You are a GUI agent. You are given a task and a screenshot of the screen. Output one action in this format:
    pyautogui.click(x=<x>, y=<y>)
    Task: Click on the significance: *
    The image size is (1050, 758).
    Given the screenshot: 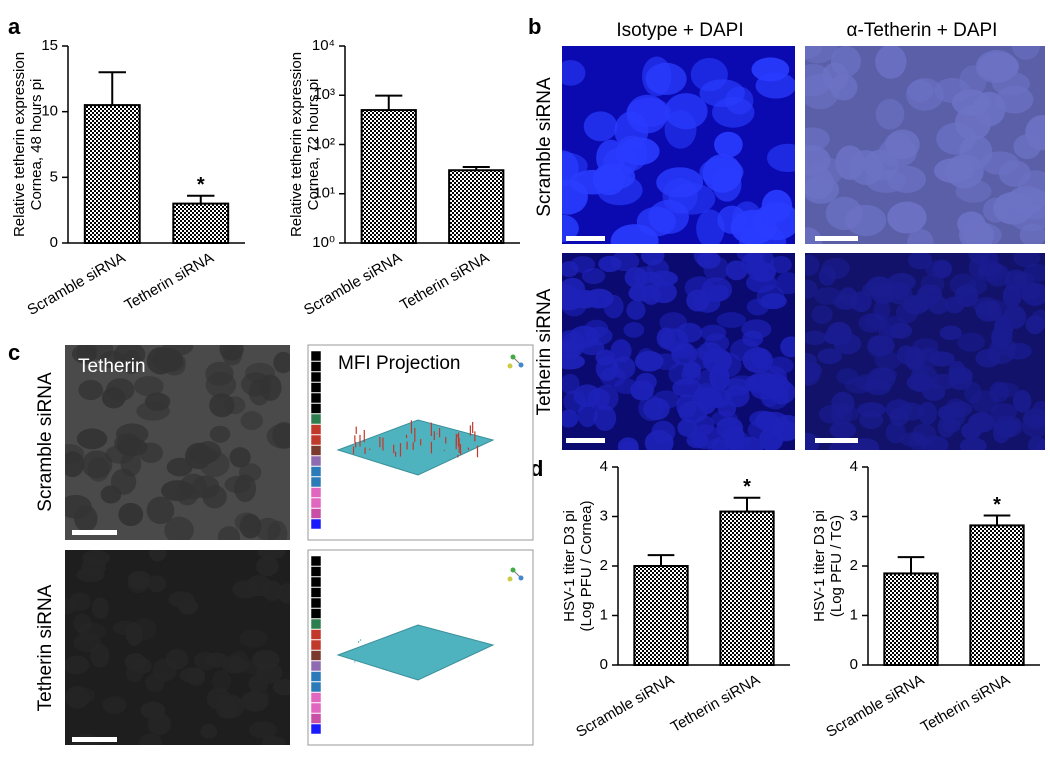 What is the action you would take?
    pyautogui.click(x=997, y=505)
    